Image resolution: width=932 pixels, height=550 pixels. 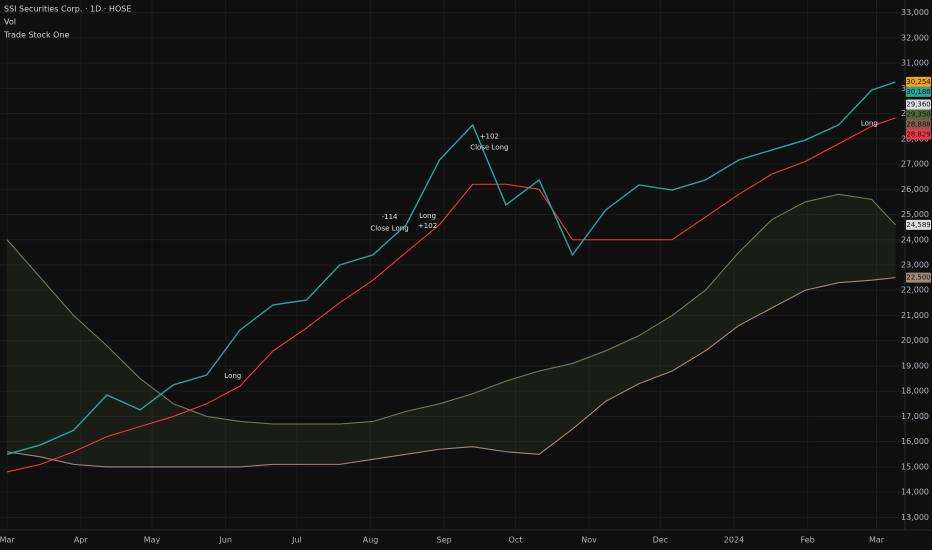 I want to click on y-tick-label: 27,000, so click(x=915, y=164).